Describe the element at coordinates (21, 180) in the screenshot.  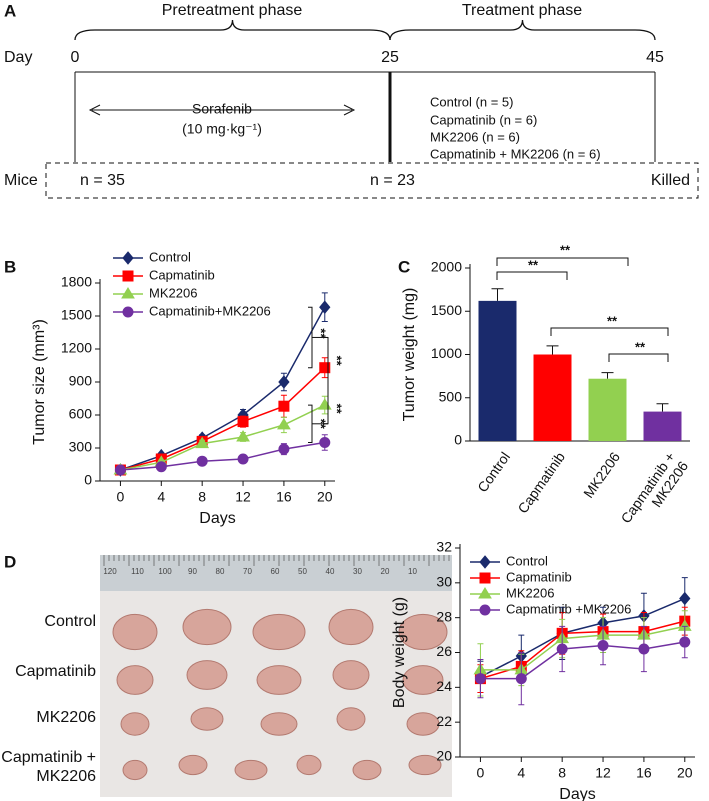
I see `mice-label: Mice` at that location.